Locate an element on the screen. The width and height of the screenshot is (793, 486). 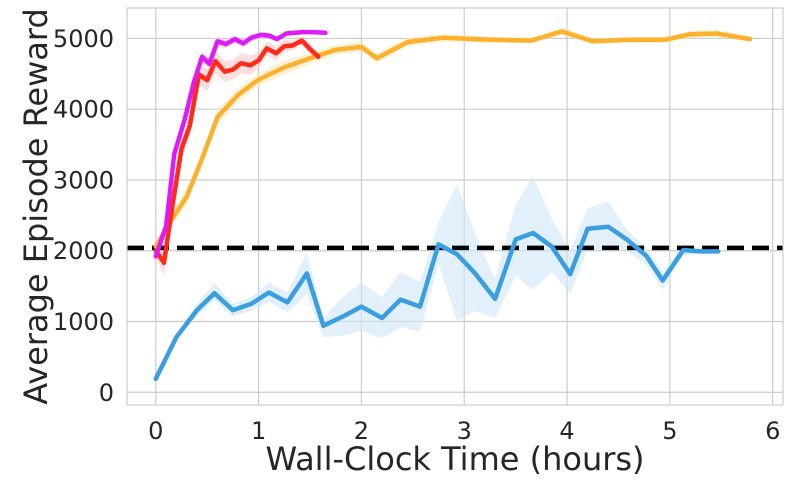
x-tick-label-1: 1 is located at coordinates (258, 431).